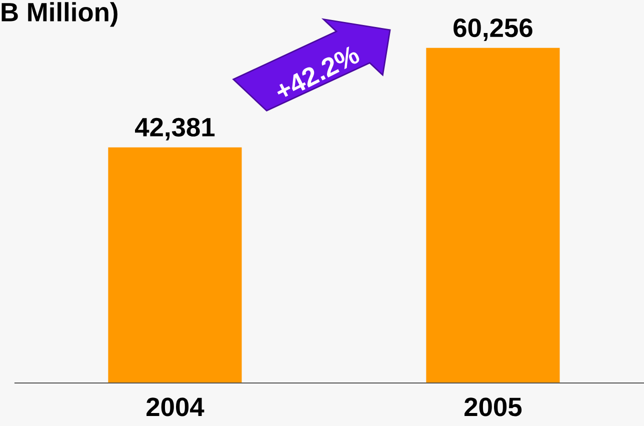 This screenshot has height=426, width=644. Describe the element at coordinates (175, 129) in the screenshot. I see `data-label: 42,381` at that location.